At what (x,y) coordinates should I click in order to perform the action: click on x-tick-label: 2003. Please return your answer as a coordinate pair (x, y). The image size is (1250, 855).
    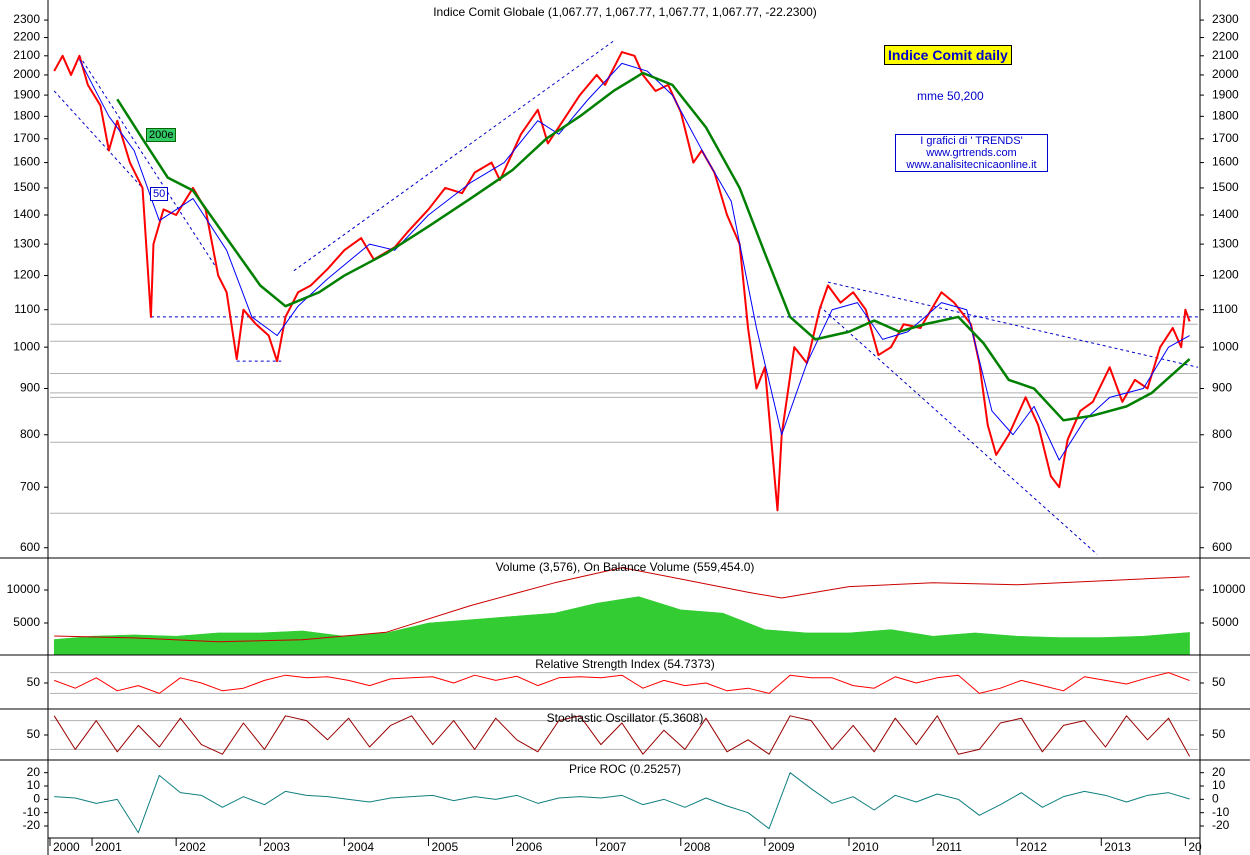
    Looking at the image, I should click on (276, 847).